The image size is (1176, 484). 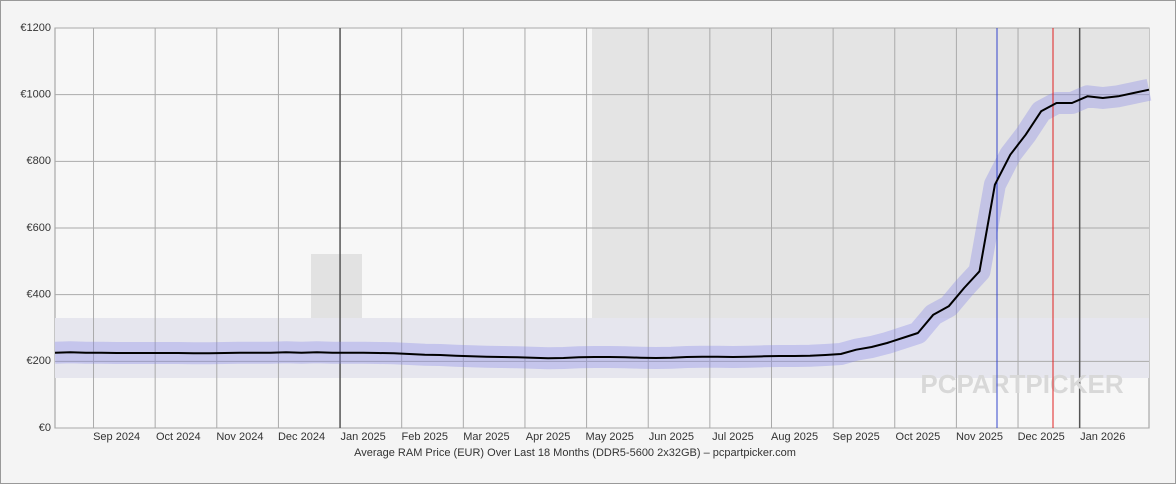 What do you see at coordinates (363, 437) in the screenshot?
I see `x-tick-label: Jan 2025` at bounding box center [363, 437].